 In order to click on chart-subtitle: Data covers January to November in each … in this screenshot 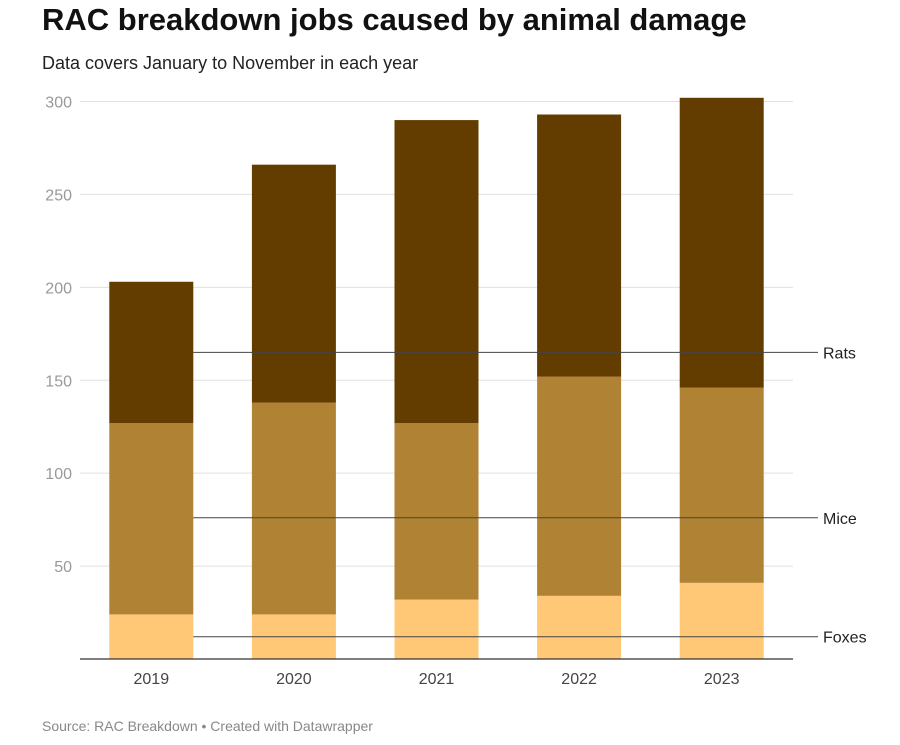, I will do `click(230, 63)`.